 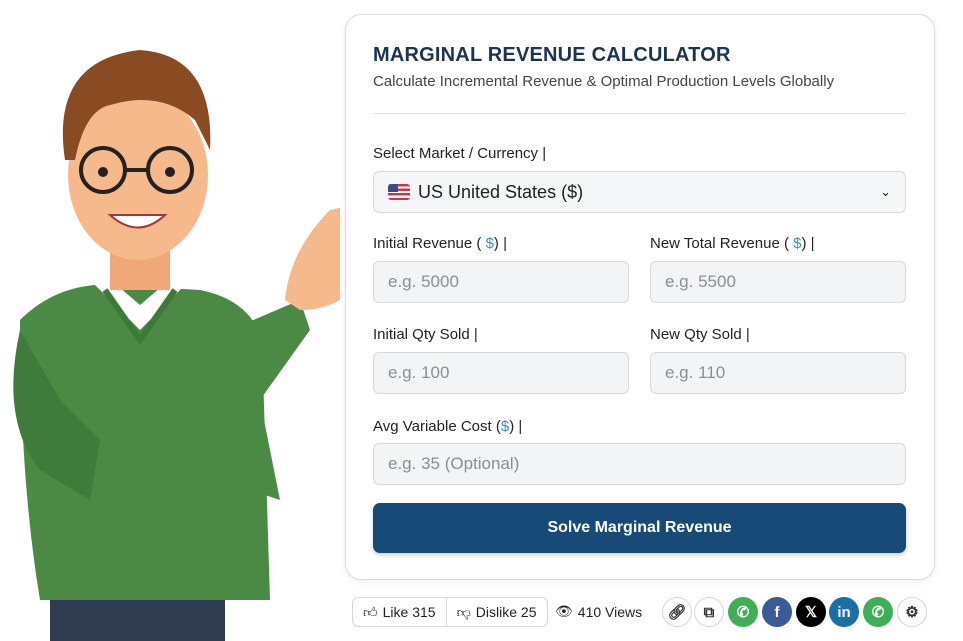 I want to click on facebook-icon: f, so click(x=777, y=612).